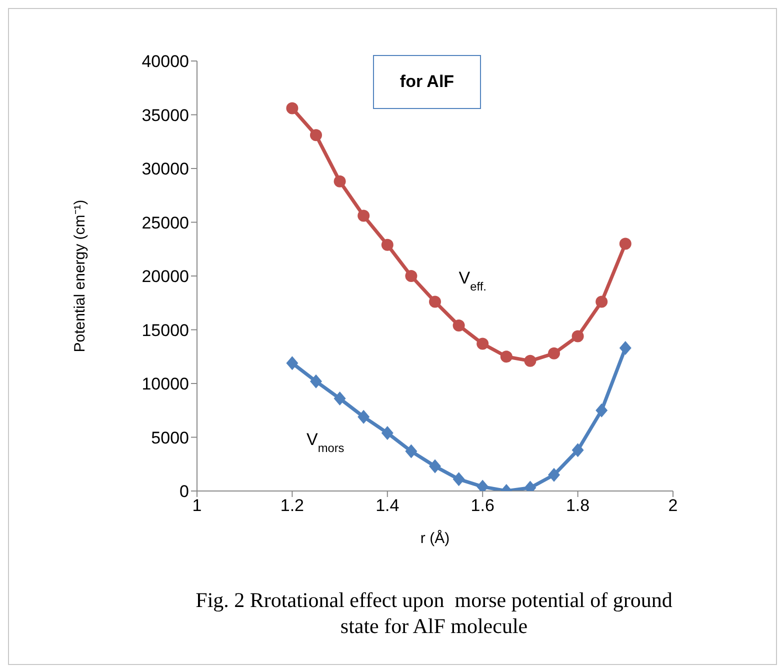 The image size is (783, 672). Describe the element at coordinates (165, 330) in the screenshot. I see `y-tick-label: 15000` at that location.